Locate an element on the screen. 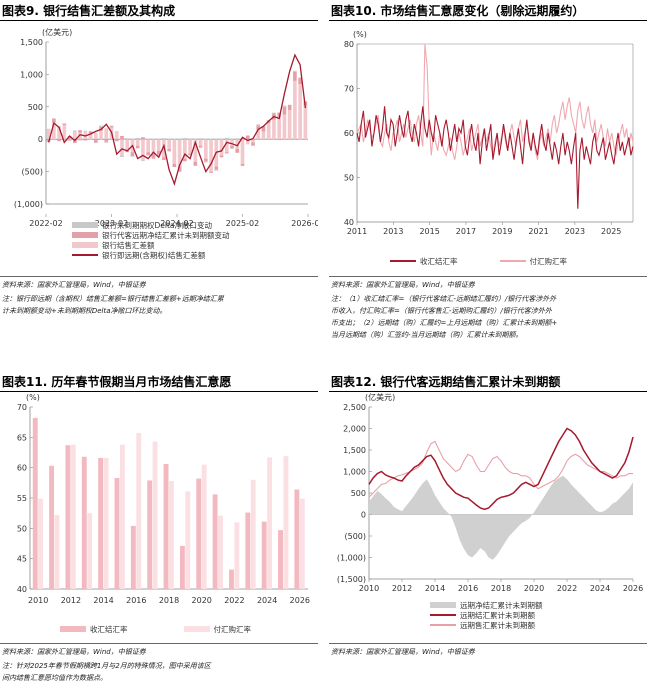 Image resolution: width=649 pixels, height=694 pixels. y-tick-label: (1,500) is located at coordinates (351, 579).